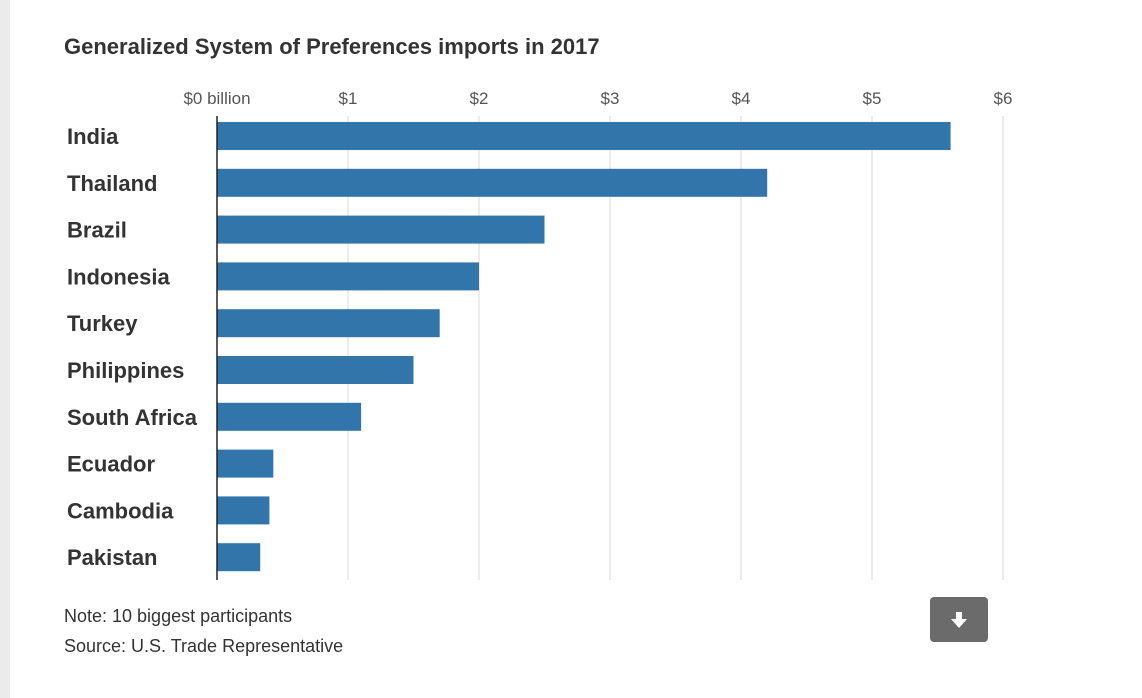  Describe the element at coordinates (120, 510) in the screenshot. I see `y-category-label: Cambodia` at that location.